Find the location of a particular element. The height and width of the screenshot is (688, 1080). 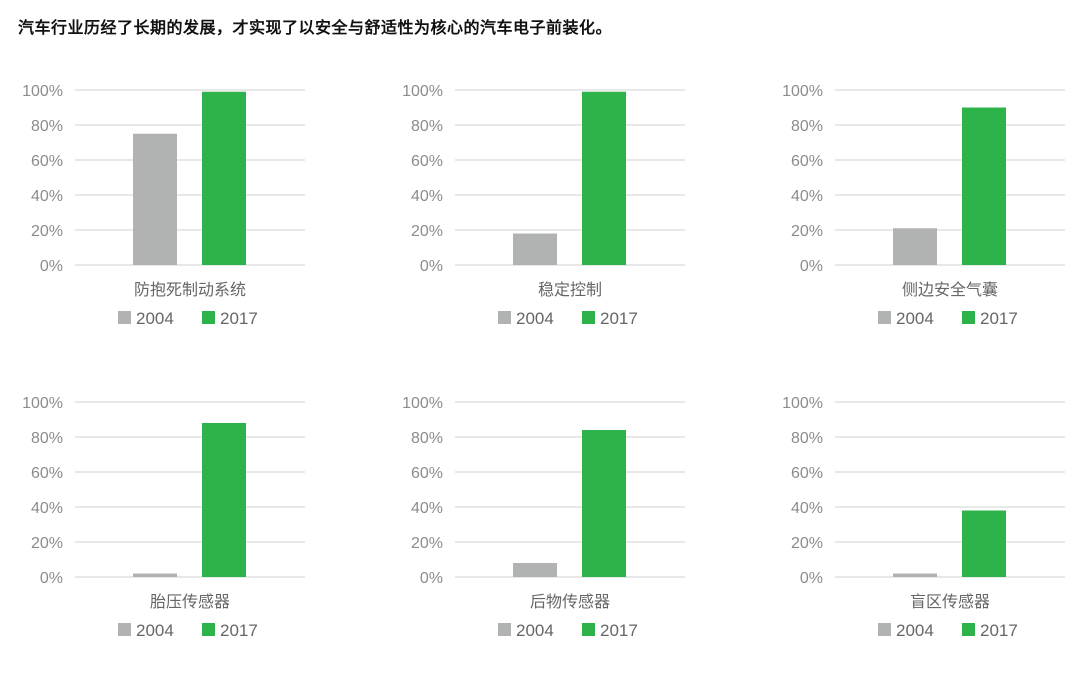

category-label: 稳定控制 is located at coordinates (570, 290).